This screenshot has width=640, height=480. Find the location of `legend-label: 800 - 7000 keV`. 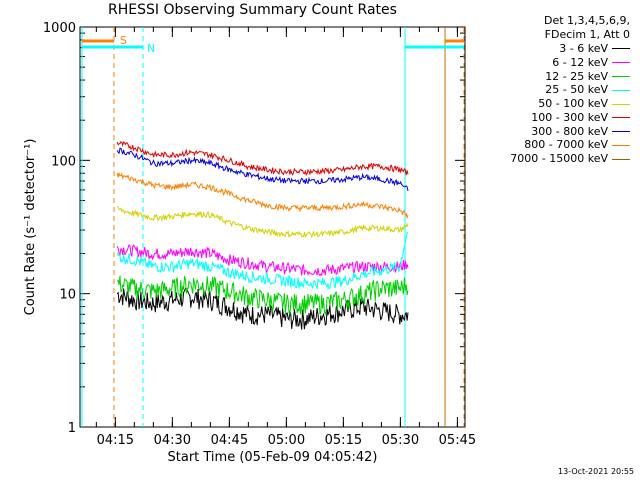

legend-label: 800 - 7000 keV is located at coordinates (566, 145).